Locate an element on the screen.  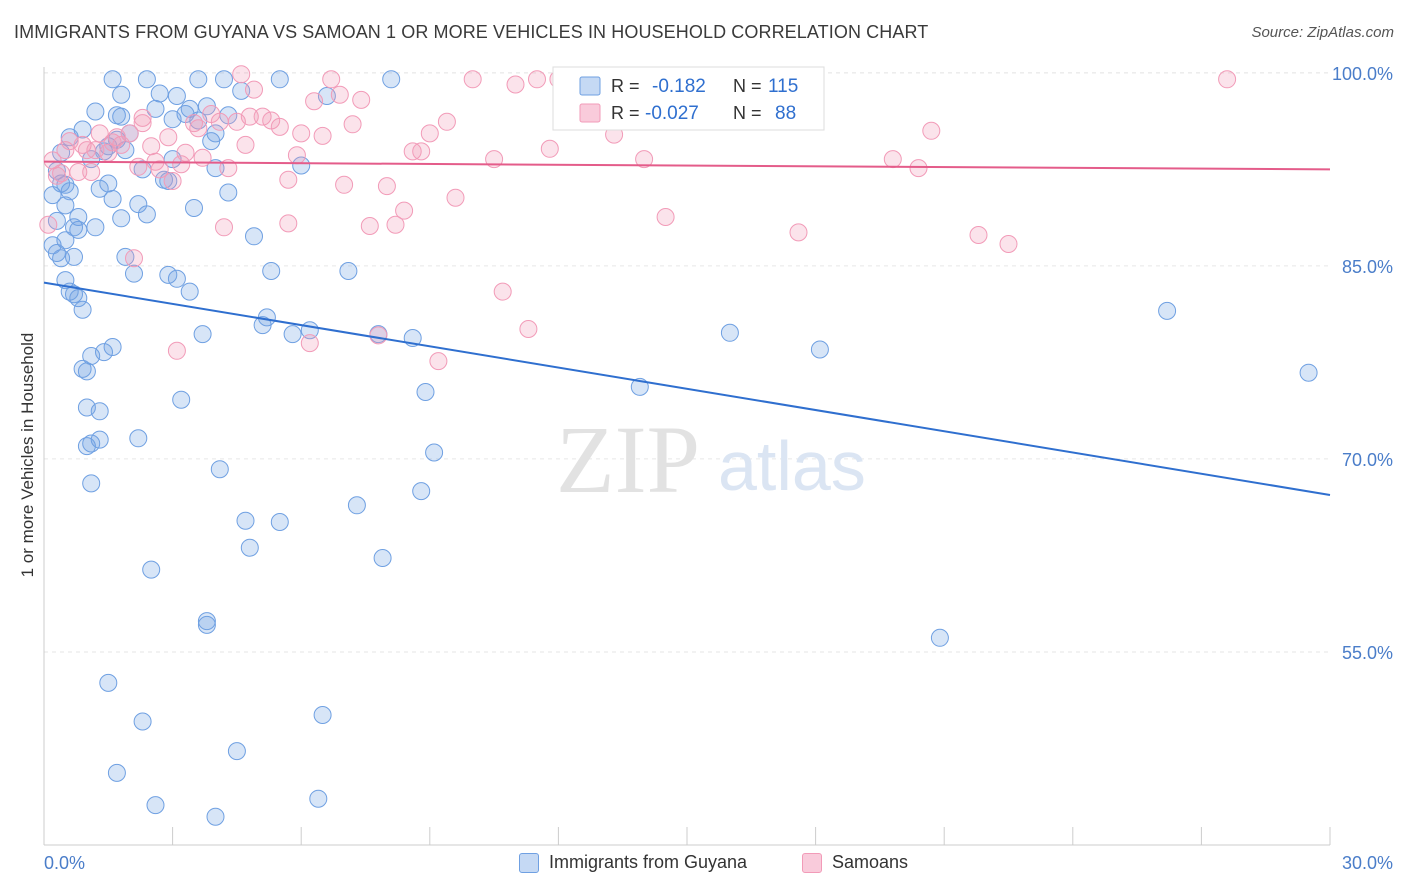
y-axis-title: 1 or more Vehicles in Household is located at coordinates (27, 455).